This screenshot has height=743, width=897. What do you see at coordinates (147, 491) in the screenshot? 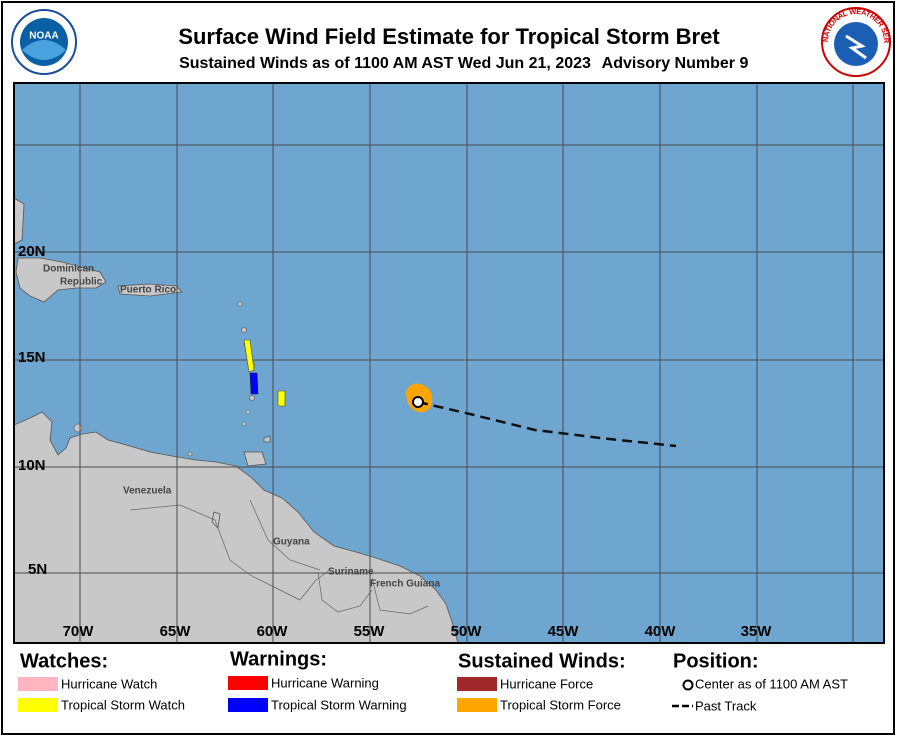
I see `place-label: Venezuela` at bounding box center [147, 491].